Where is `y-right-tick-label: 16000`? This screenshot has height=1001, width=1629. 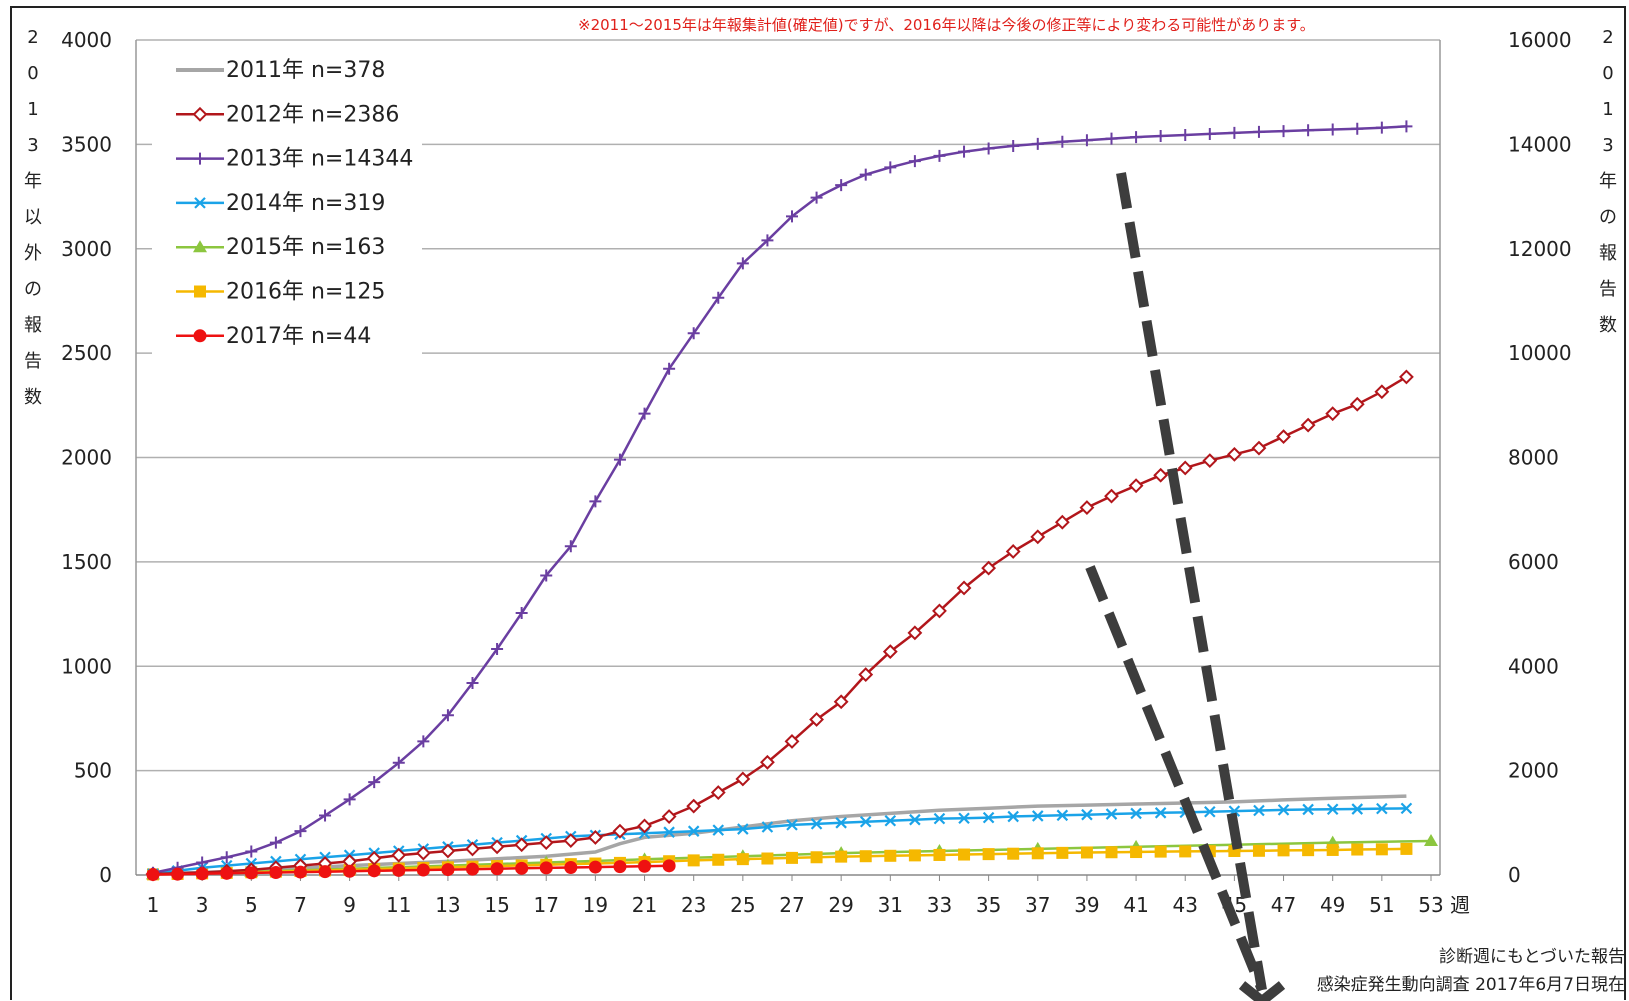 y-right-tick-label: 16000 is located at coordinates (1540, 40).